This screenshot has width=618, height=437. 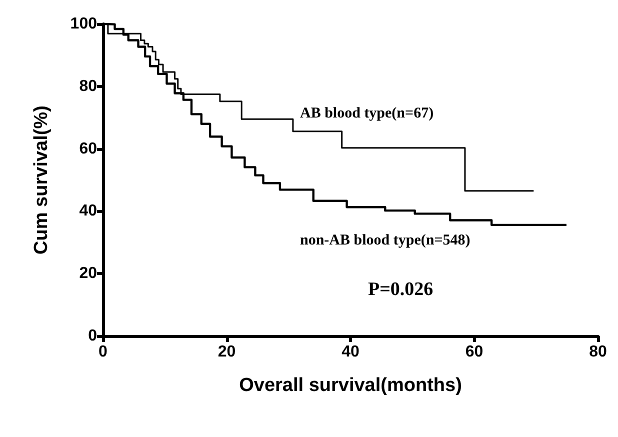 What do you see at coordinates (88, 273) in the screenshot?
I see `y-tick-label: 20` at bounding box center [88, 273].